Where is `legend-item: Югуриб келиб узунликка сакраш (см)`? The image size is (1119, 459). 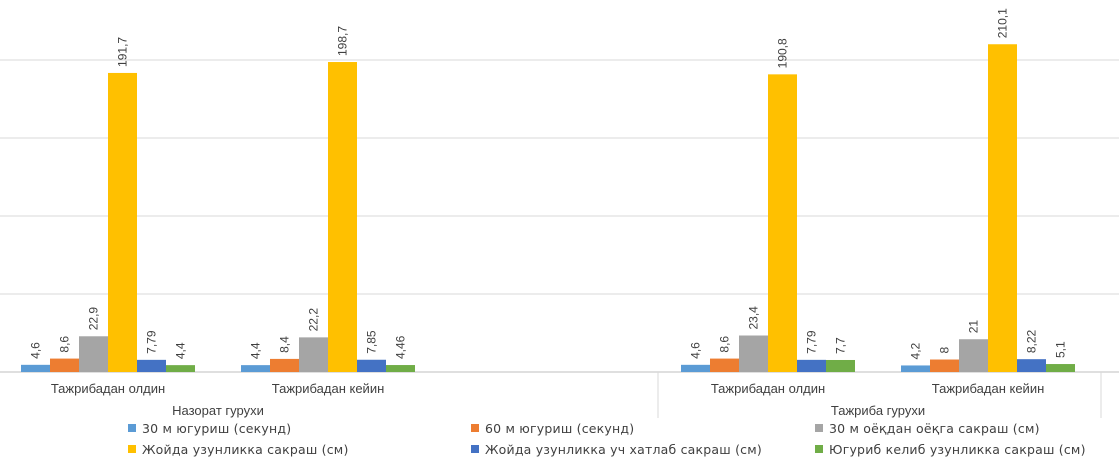 legend-item: Югуриб келиб узунликка сакраш (см) is located at coordinates (950, 449).